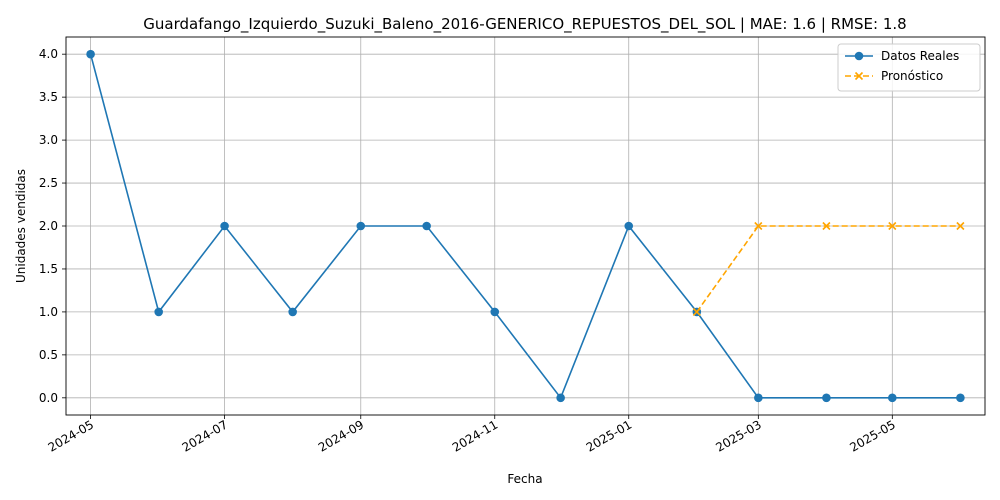 The image size is (1000, 500). Describe the element at coordinates (48, 183) in the screenshot. I see `y-tick-label: 2.5` at that location.